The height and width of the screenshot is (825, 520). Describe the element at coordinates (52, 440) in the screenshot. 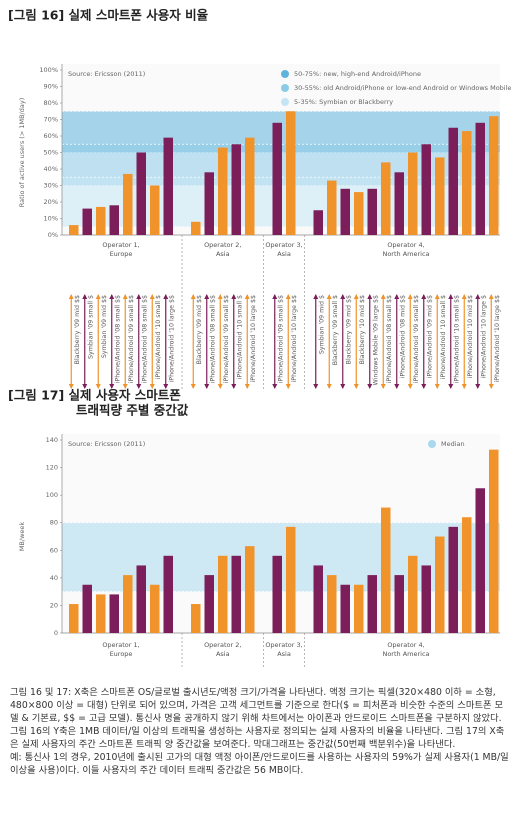

I see `y-tick-label: 140` at that location.